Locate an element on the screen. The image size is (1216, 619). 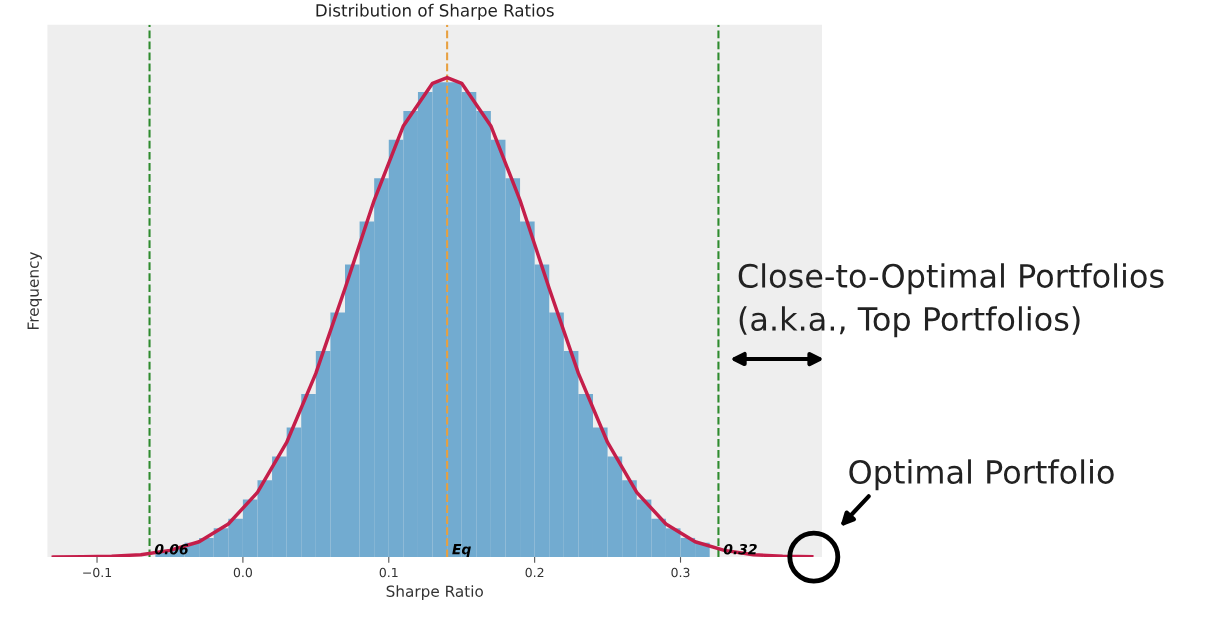
x-tick-label: 0.3 is located at coordinates (680, 572).